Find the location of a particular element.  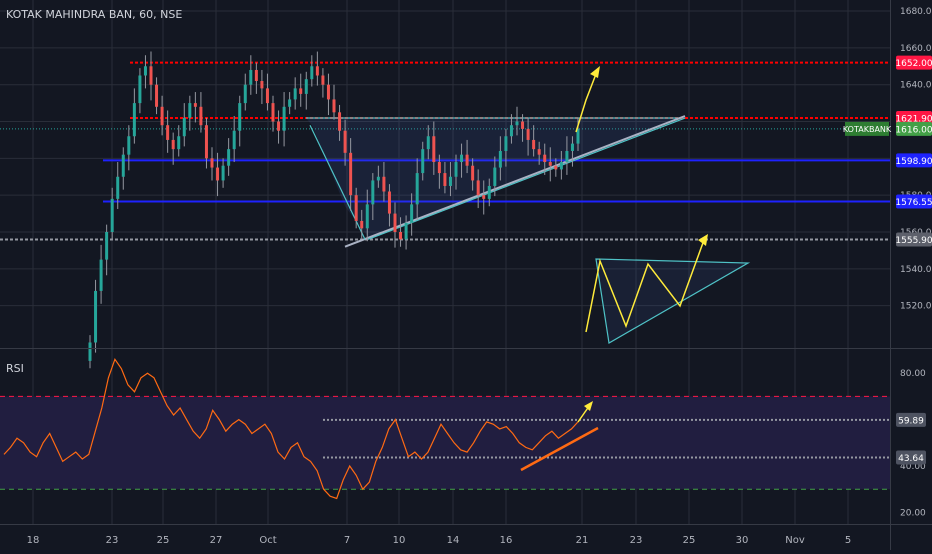

price-level-label: 1621.90 is located at coordinates (913, 120).